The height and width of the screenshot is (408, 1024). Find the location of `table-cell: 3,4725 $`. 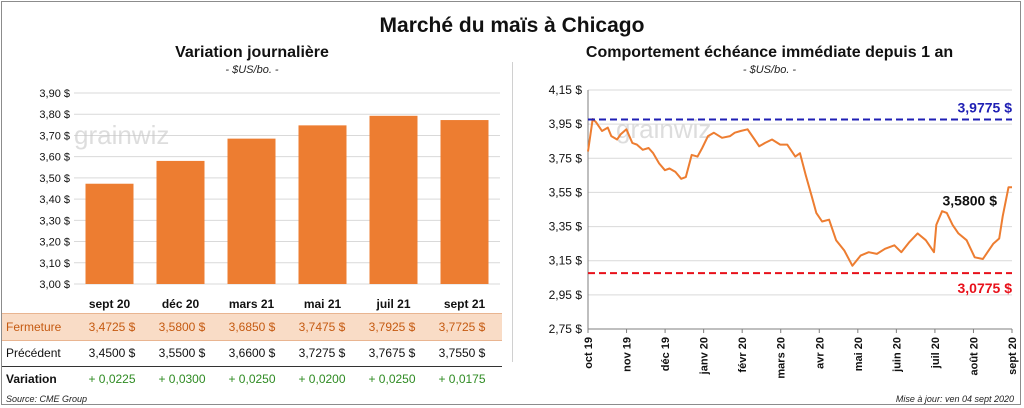

table-cell: 3,4725 $ is located at coordinates (112, 327).